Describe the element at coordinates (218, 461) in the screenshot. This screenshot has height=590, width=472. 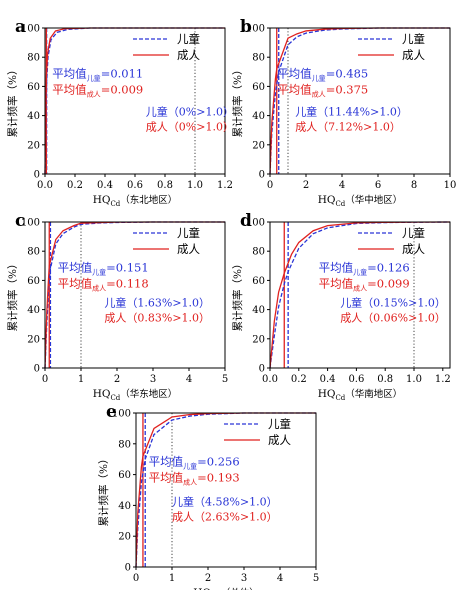
I see `mean-value-child: =0.256` at that location.